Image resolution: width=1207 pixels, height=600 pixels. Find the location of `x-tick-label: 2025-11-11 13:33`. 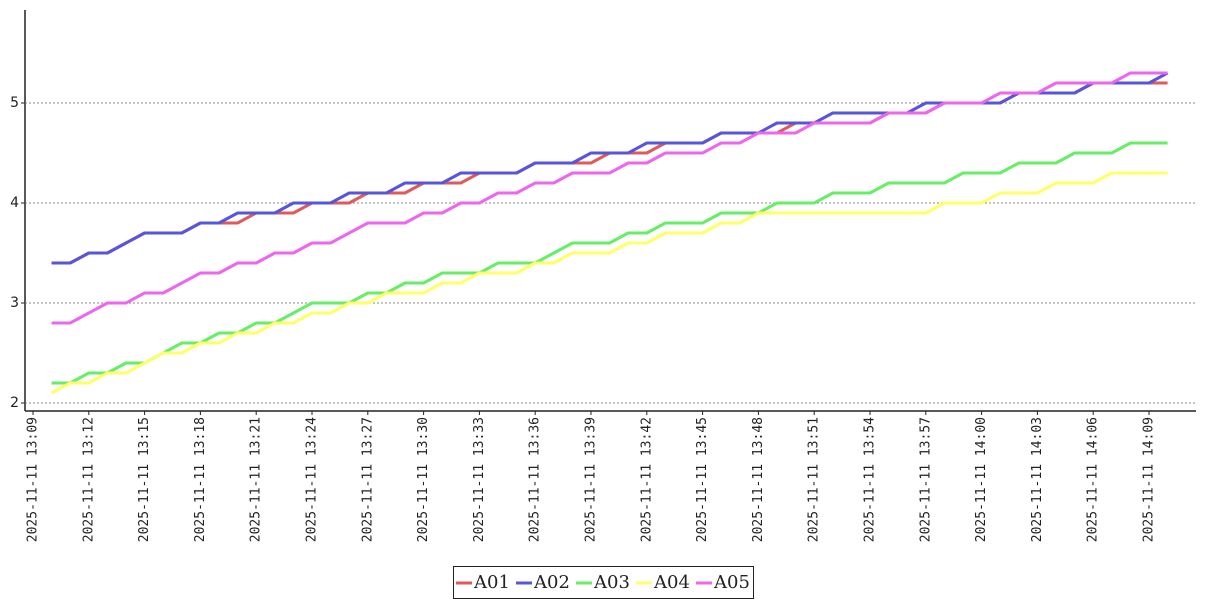

x-tick-label: 2025-11-11 13:33 is located at coordinates (479, 479).